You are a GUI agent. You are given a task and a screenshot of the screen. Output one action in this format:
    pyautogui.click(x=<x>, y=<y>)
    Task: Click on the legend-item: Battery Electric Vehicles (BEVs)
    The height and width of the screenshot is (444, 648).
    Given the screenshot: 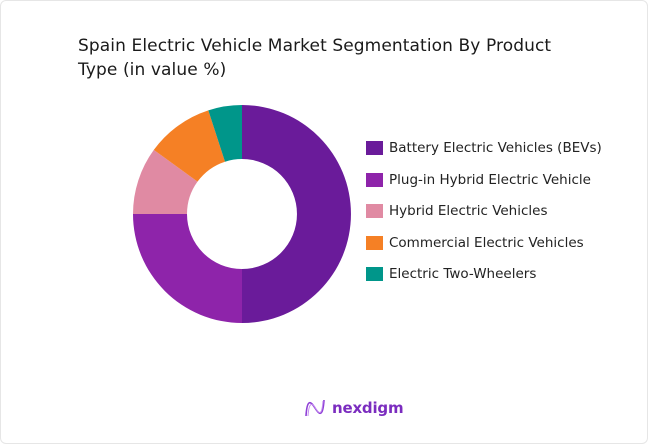 What is the action you would take?
    pyautogui.click(x=484, y=148)
    